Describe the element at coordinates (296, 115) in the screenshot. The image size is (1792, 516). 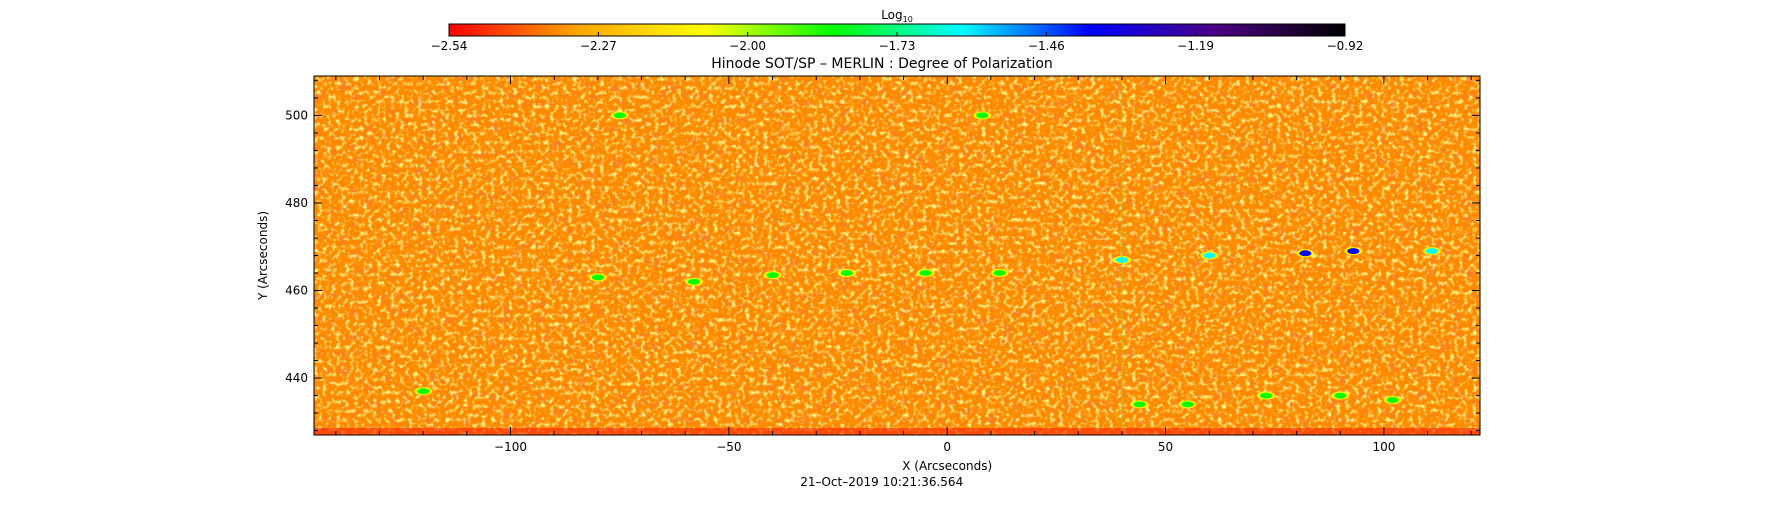
I see `y-tick-label: 500` at that location.